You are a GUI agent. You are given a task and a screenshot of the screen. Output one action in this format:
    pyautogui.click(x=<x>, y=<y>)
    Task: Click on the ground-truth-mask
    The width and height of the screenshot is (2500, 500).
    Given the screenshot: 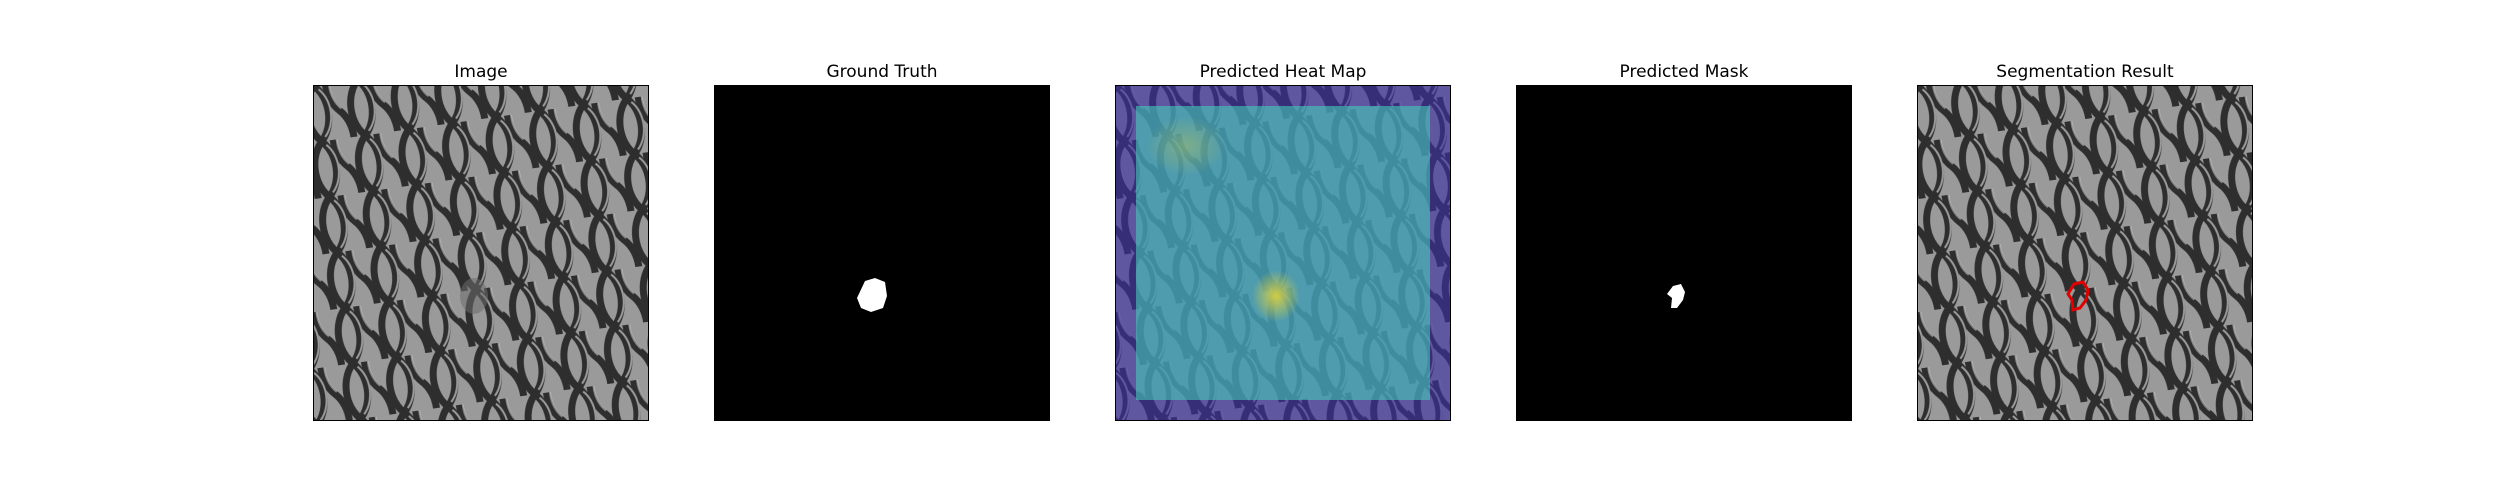 What is the action you would take?
    pyautogui.click(x=882, y=253)
    